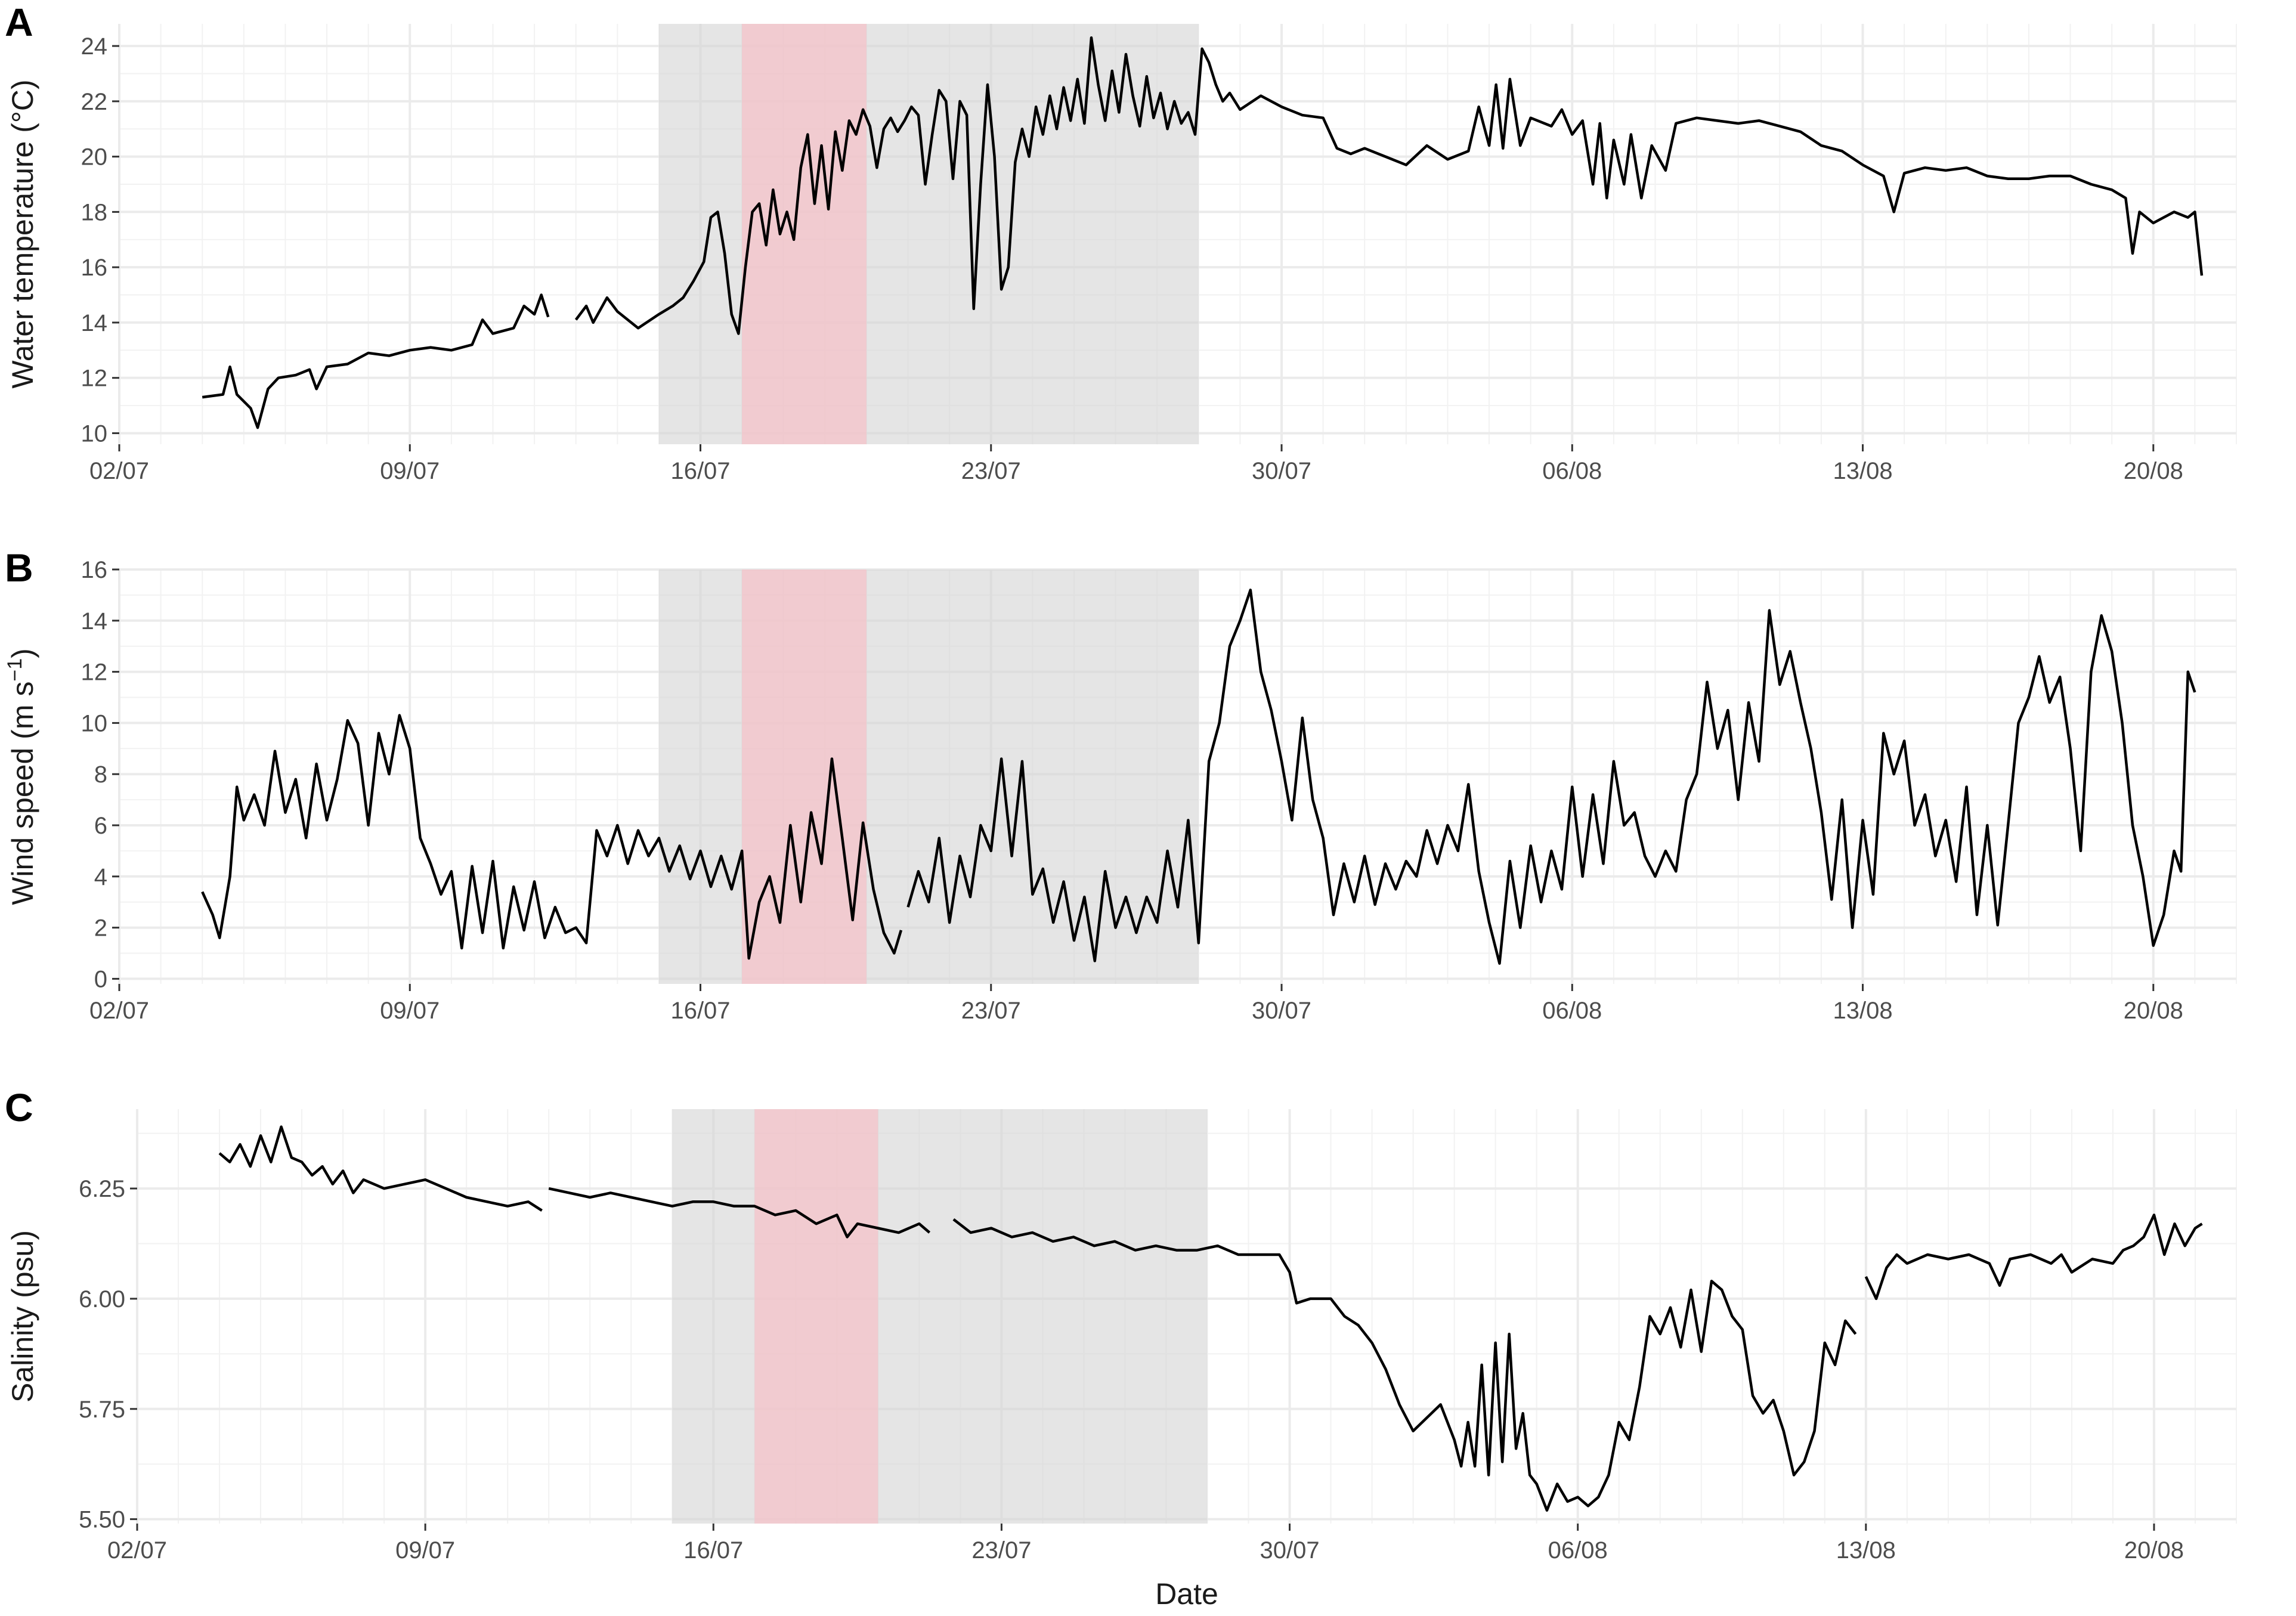 The image size is (2296, 1616). What do you see at coordinates (100, 774) in the screenshot?
I see `y-tick-label: 8` at bounding box center [100, 774].